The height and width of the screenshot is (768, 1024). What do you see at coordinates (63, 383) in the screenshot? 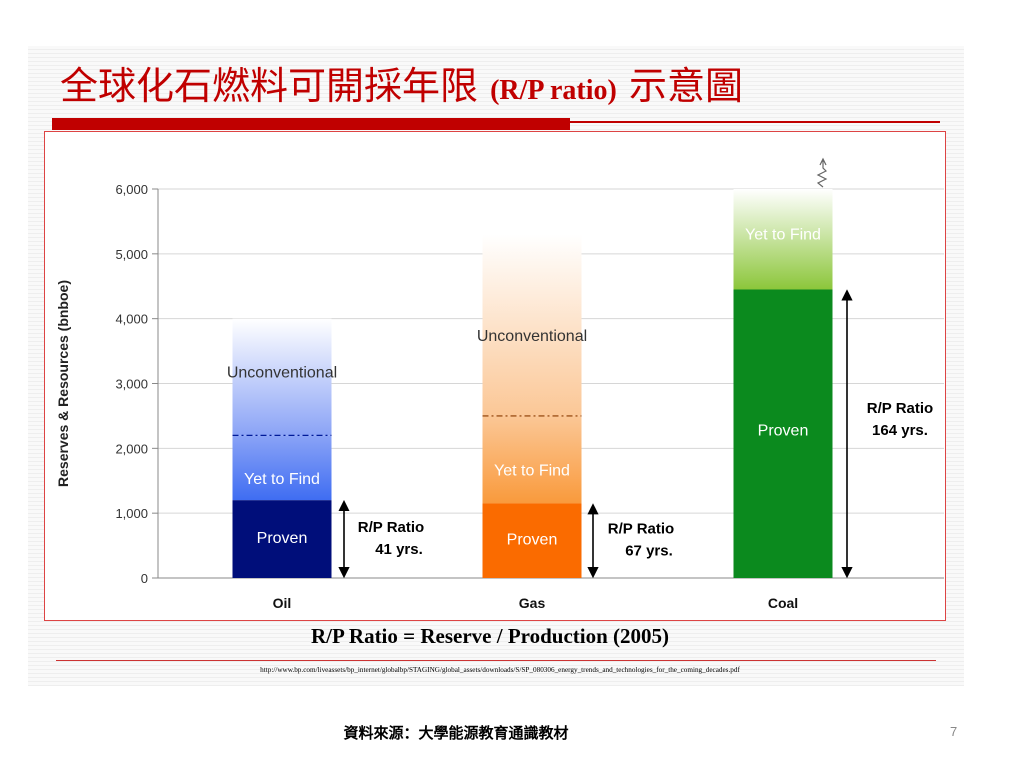
I see `y-axis-label: Reserves & Resources (bnboe)` at bounding box center [63, 383].